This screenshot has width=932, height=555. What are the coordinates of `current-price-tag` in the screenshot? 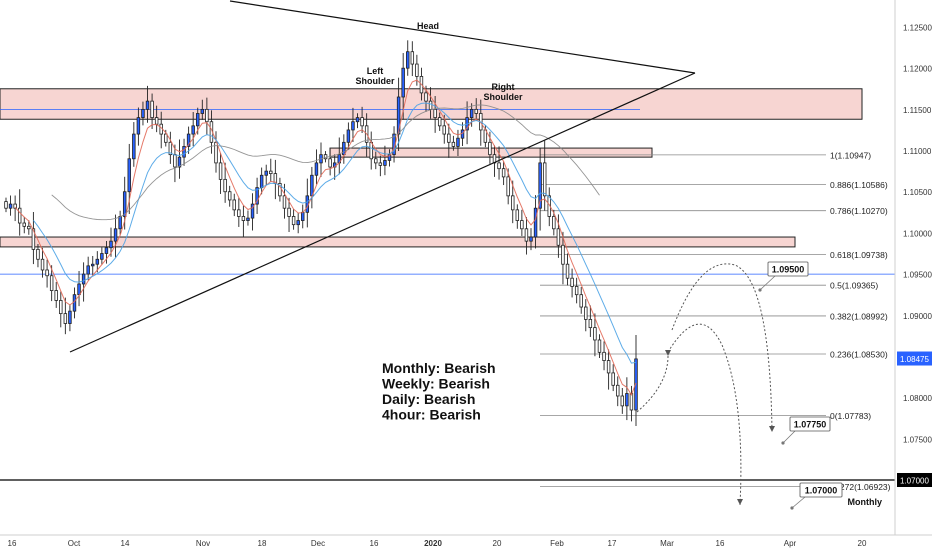 It's located at (914, 358).